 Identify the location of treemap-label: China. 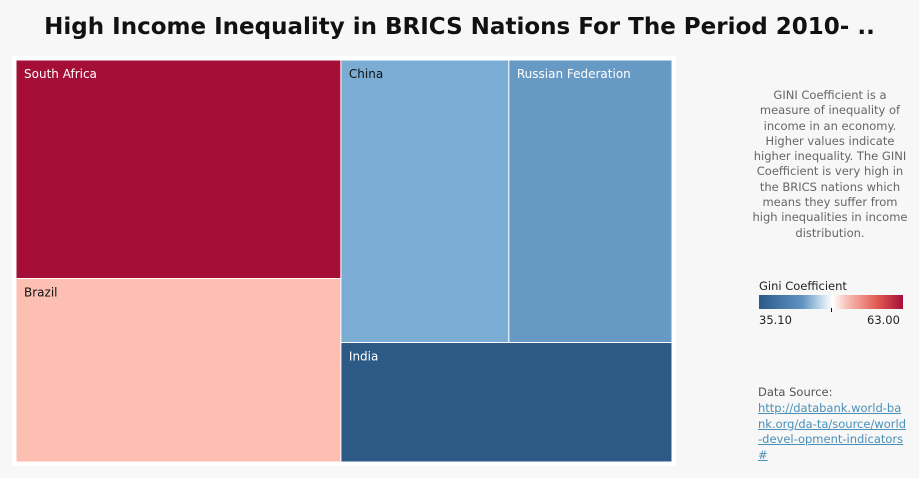
(366, 74).